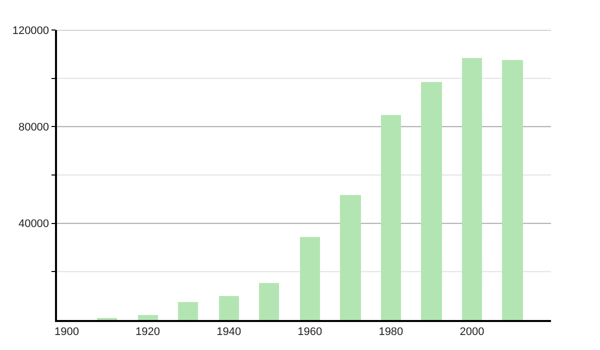 The image size is (600, 350). I want to click on x-tick-label: 2000, so click(472, 332).